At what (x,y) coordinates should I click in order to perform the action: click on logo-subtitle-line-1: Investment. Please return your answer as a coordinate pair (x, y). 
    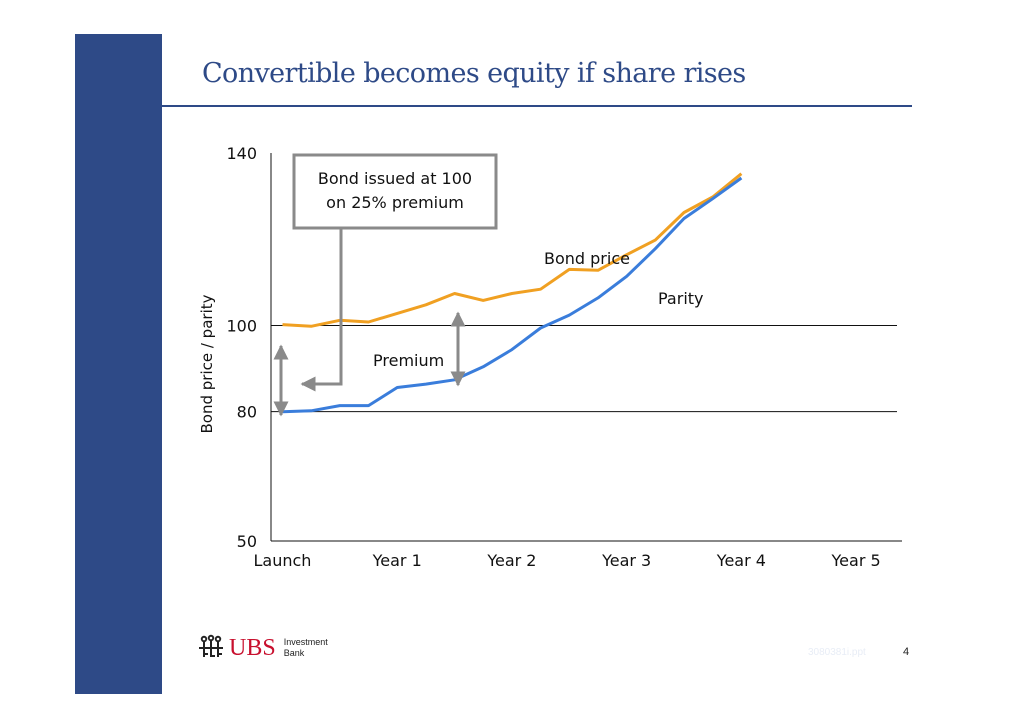
    Looking at the image, I should click on (305, 642).